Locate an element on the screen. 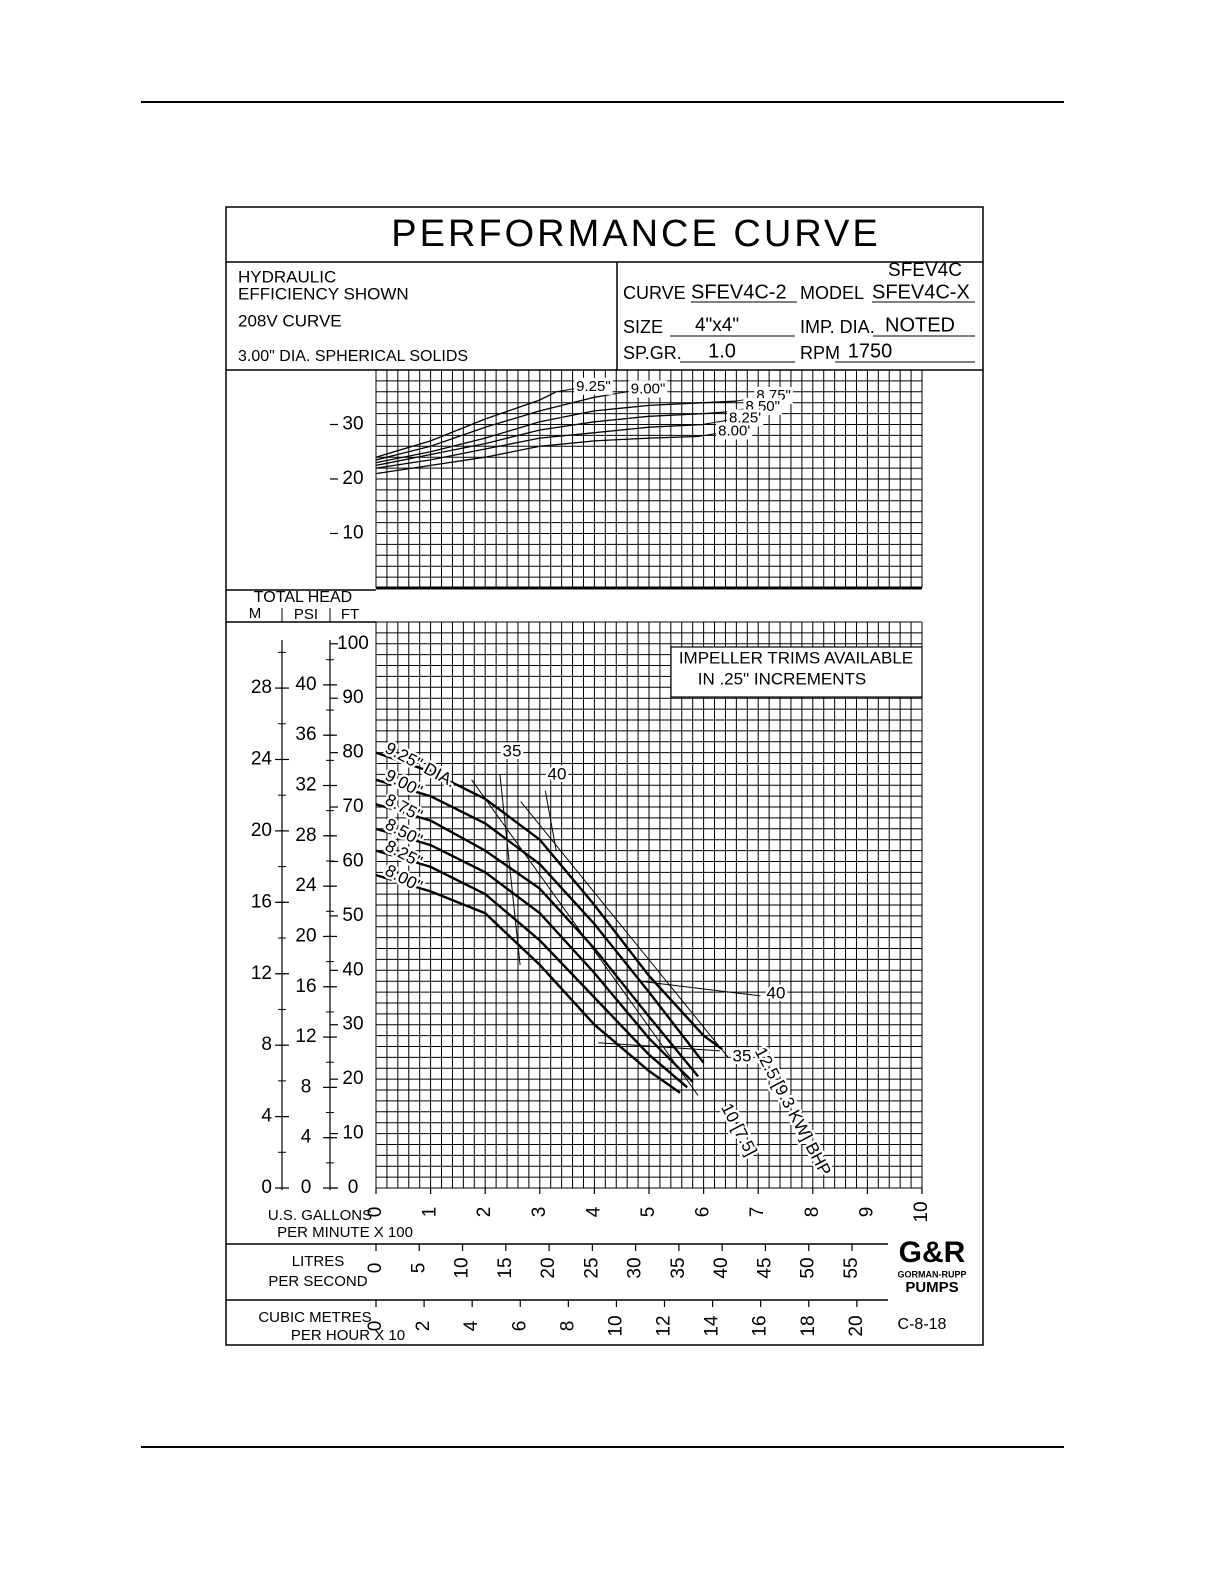  y-axis-title: TOTAL HEAD is located at coordinates (303, 597).